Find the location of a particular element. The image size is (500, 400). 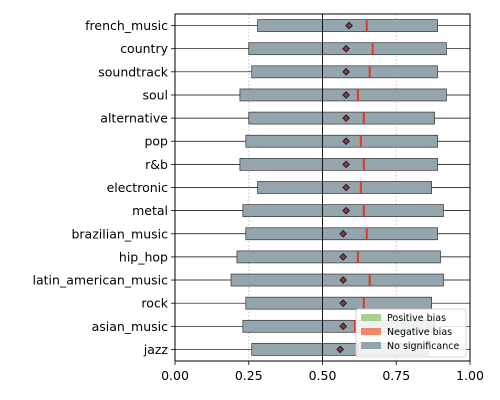

box-latin_american_music is located at coordinates (337, 280).